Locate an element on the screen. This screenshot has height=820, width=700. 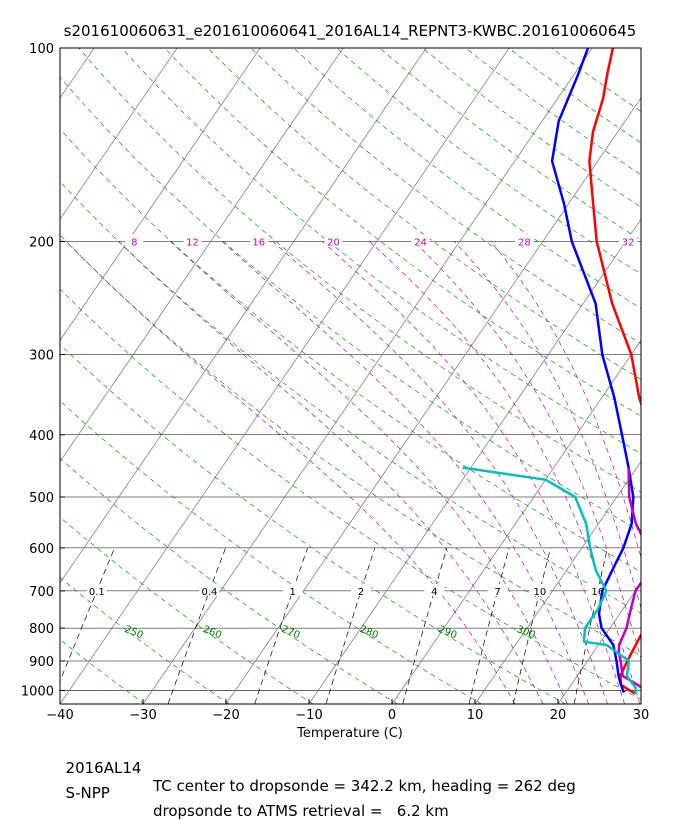
isotherm--100 is located at coordinates (5, 376).